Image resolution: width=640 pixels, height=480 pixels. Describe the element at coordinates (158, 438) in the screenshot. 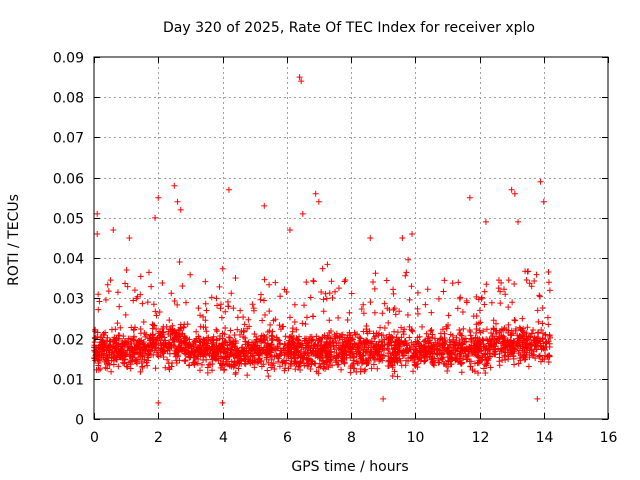

I see `x-tick-label: 2` at that location.